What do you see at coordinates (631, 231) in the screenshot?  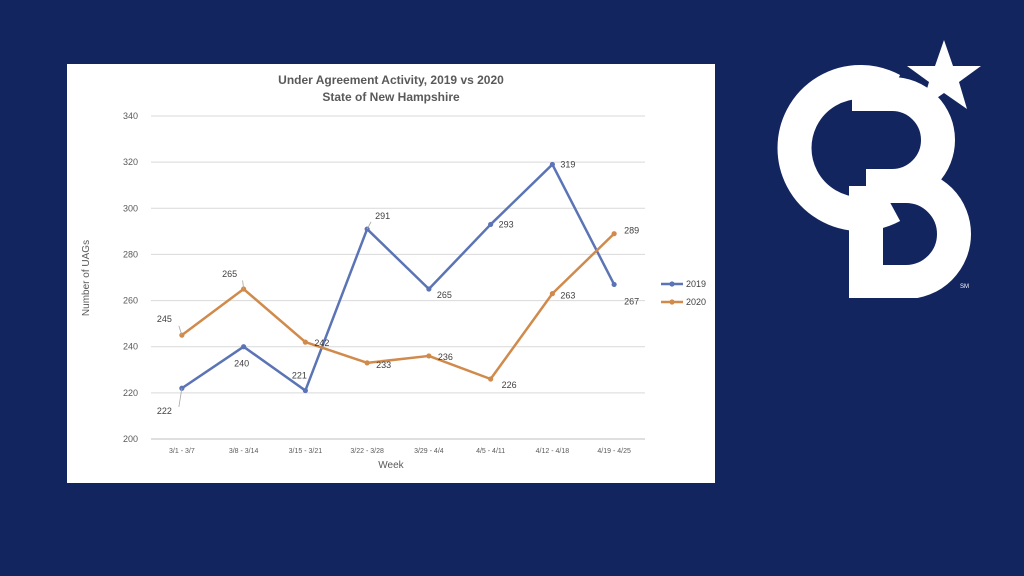 I see `data-label-2020: 289` at bounding box center [631, 231].